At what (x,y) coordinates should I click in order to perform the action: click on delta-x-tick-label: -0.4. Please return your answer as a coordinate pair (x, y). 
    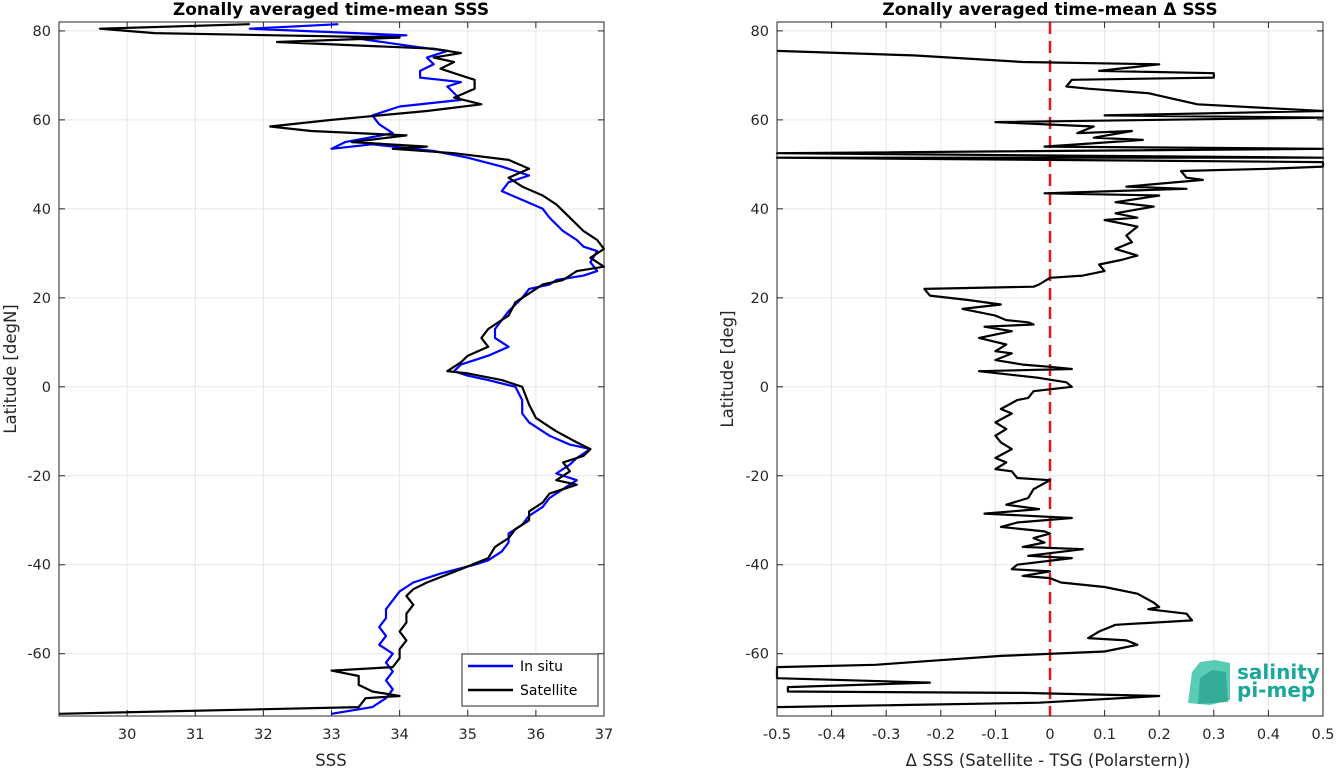
    Looking at the image, I should click on (831, 735).